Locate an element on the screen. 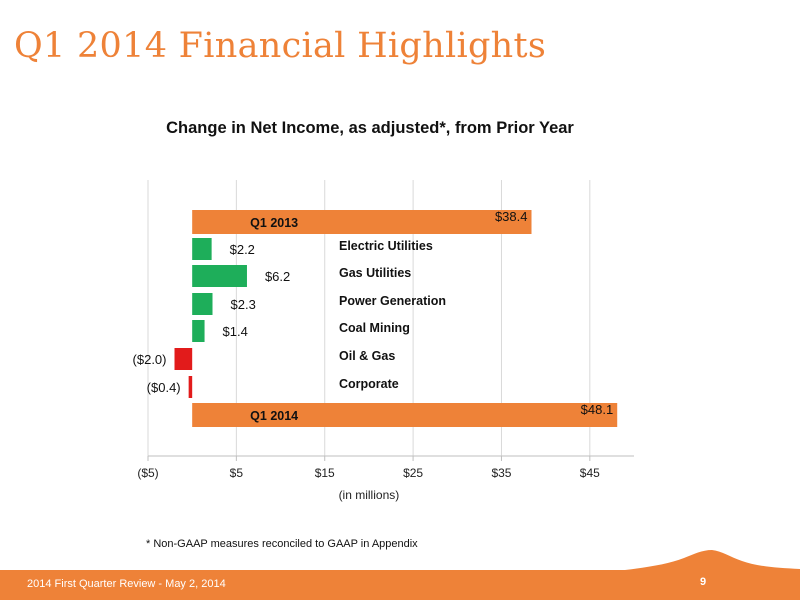  x-tick-label: $35 is located at coordinates (501, 473).